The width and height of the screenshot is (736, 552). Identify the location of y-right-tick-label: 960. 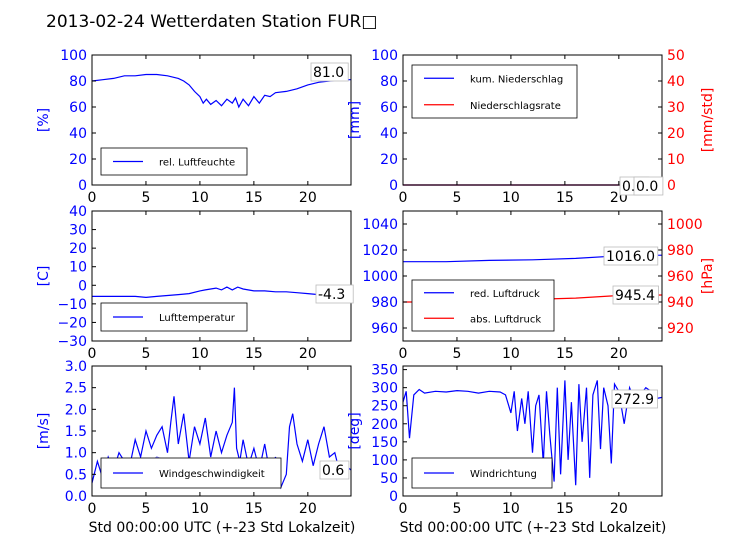
(680, 277).